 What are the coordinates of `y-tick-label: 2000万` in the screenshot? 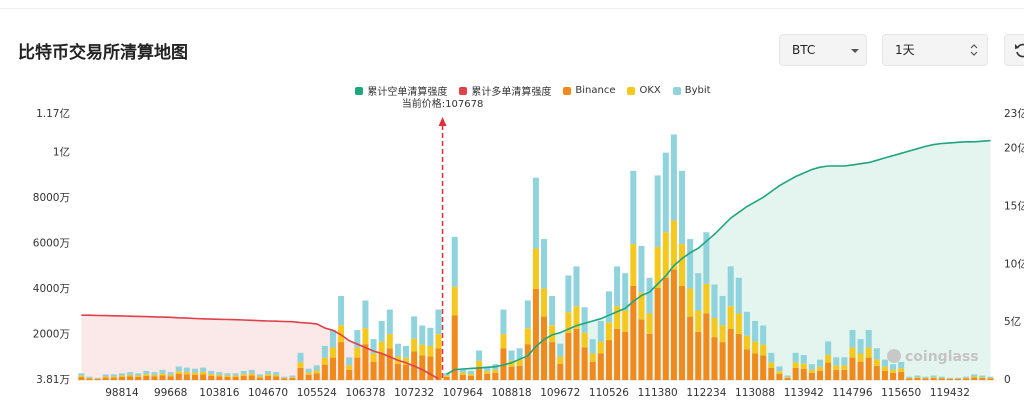 It's located at (51, 335).